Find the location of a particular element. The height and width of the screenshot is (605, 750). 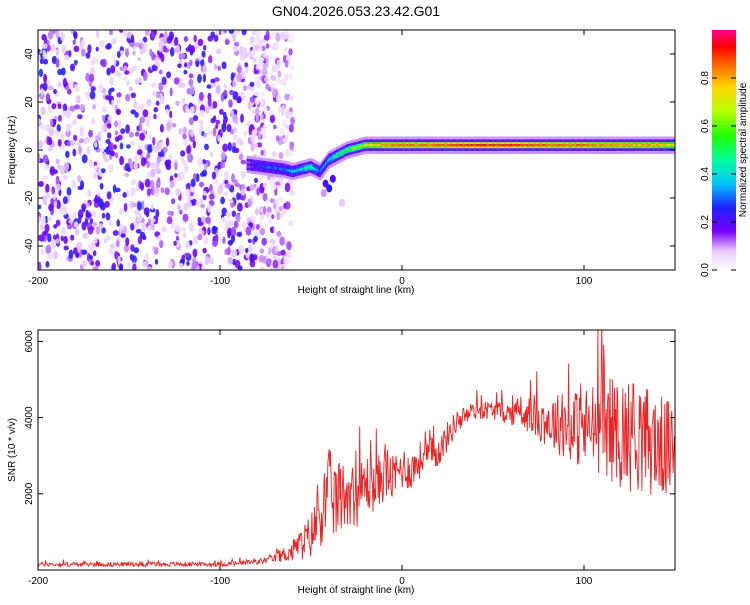

colorbar-label: Normalized spectral amplitude is located at coordinates (743, 149).